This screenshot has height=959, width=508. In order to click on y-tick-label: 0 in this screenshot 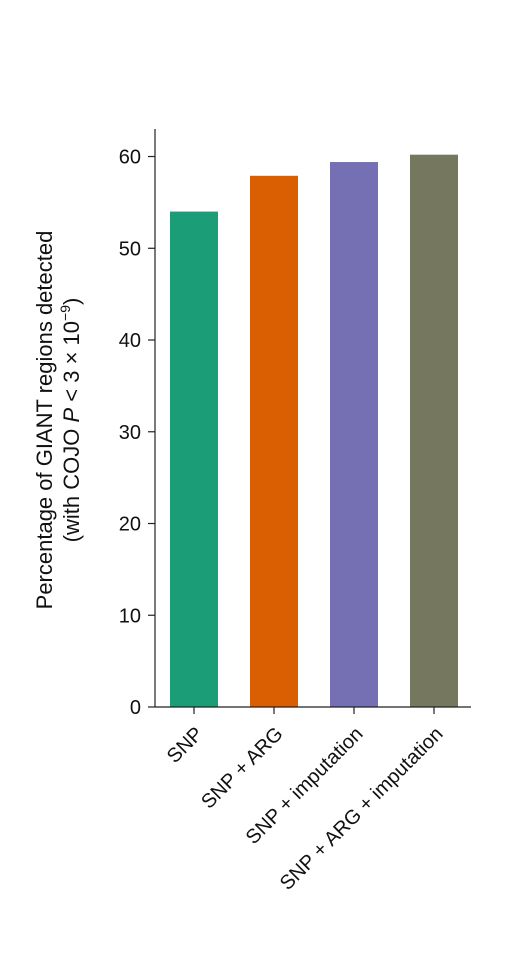, I will do `click(135, 708)`.